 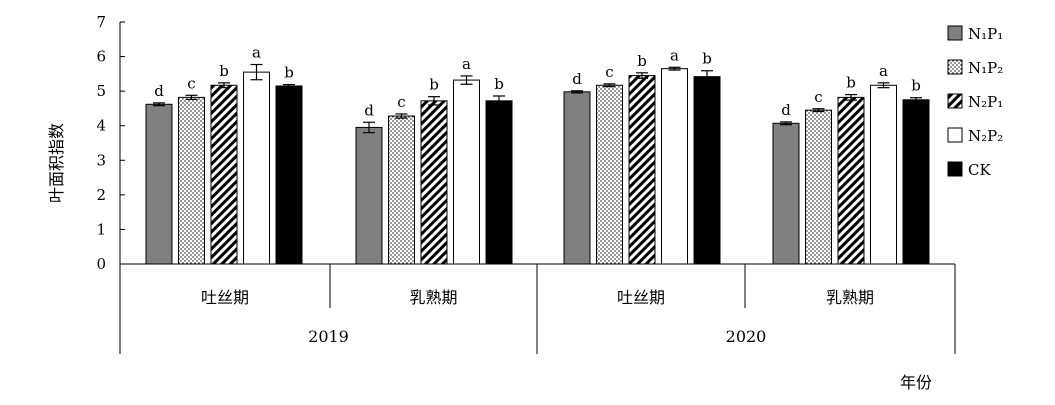 What do you see at coordinates (985, 68) in the screenshot?
I see `legend-label: N₁P₂` at bounding box center [985, 68].